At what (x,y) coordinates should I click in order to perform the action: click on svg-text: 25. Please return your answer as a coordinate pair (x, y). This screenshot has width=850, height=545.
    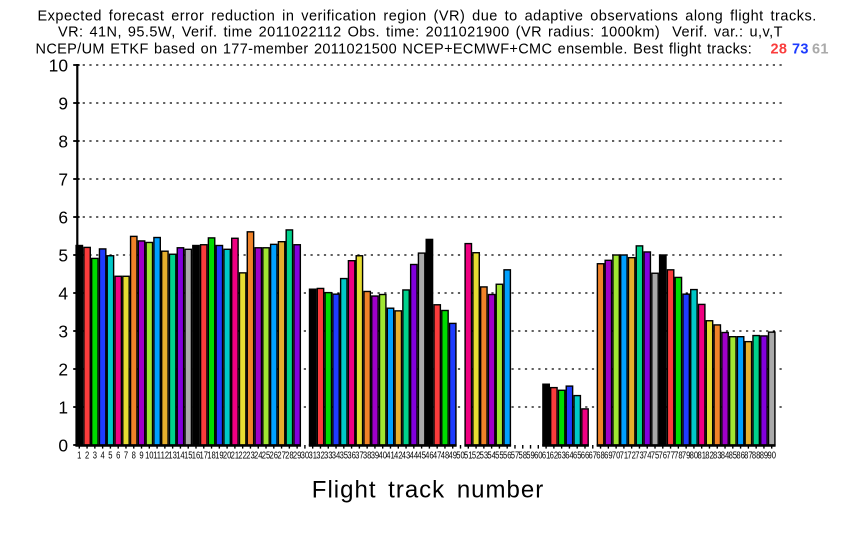
    Looking at the image, I should click on (266, 454).